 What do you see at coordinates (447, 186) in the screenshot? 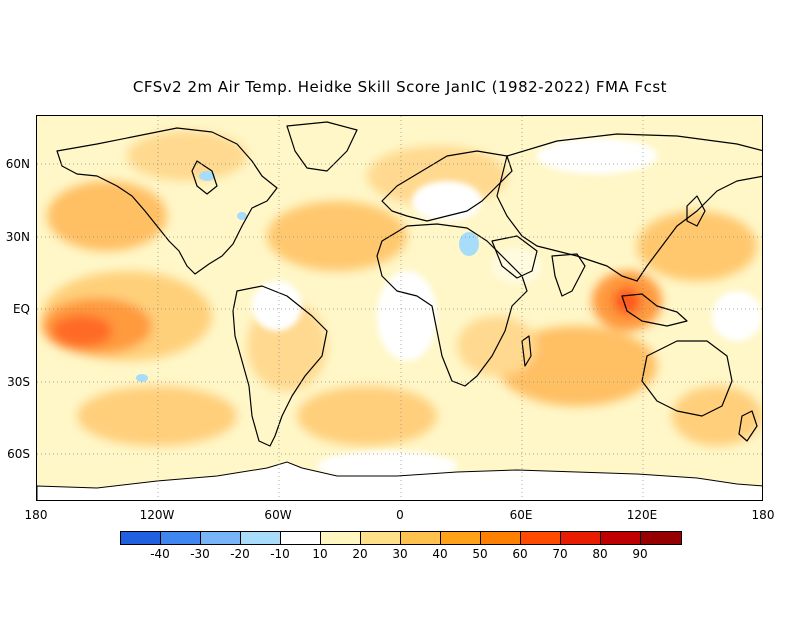
I see `europe-coastline` at bounding box center [447, 186].